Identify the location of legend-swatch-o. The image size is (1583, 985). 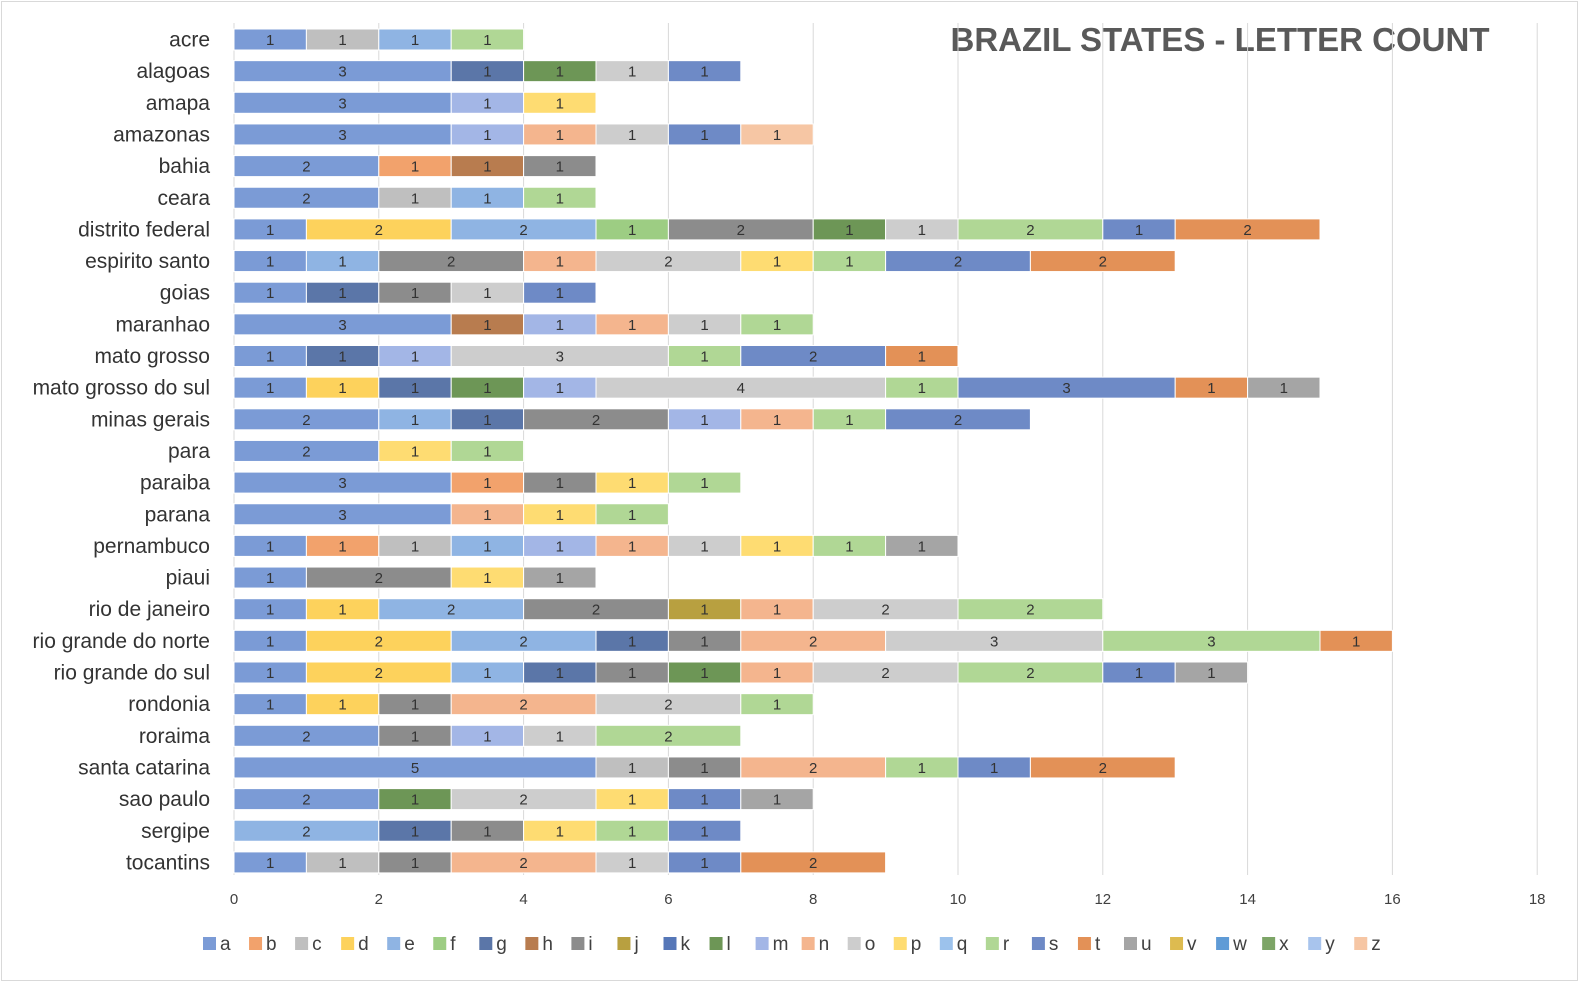
(854, 943).